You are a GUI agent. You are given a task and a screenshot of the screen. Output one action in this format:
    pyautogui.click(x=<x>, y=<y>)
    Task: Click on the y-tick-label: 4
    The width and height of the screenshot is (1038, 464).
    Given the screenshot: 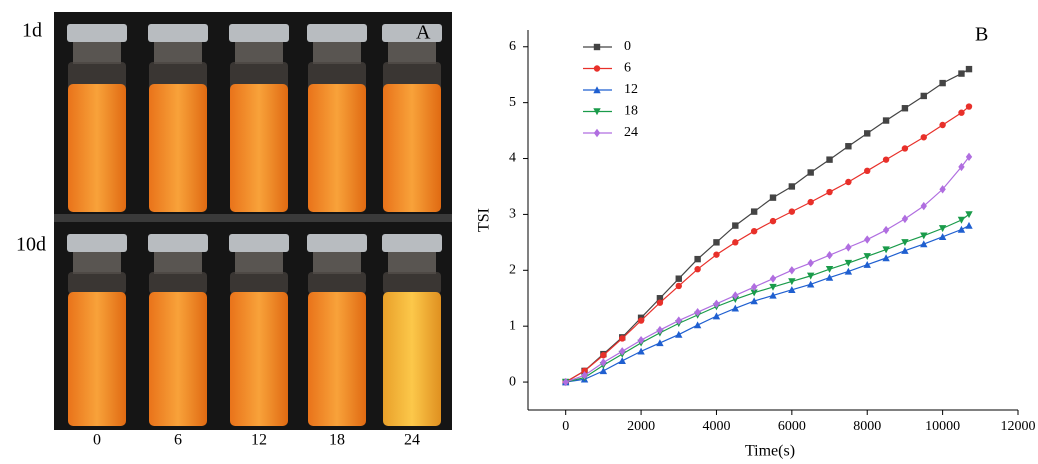 What is the action you would take?
    pyautogui.click(x=512, y=158)
    